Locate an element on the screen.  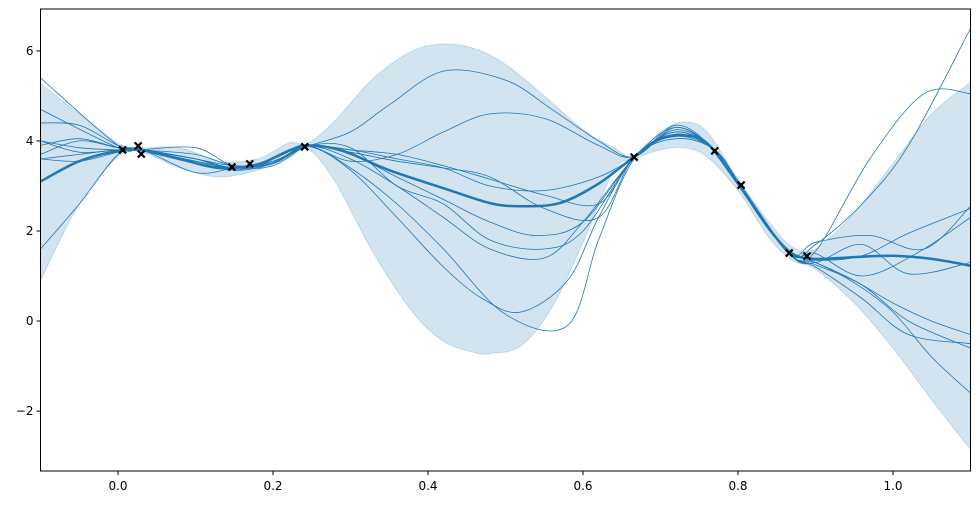
y-axis-ticks: −2 0 2 4 6 is located at coordinates (28, 231).